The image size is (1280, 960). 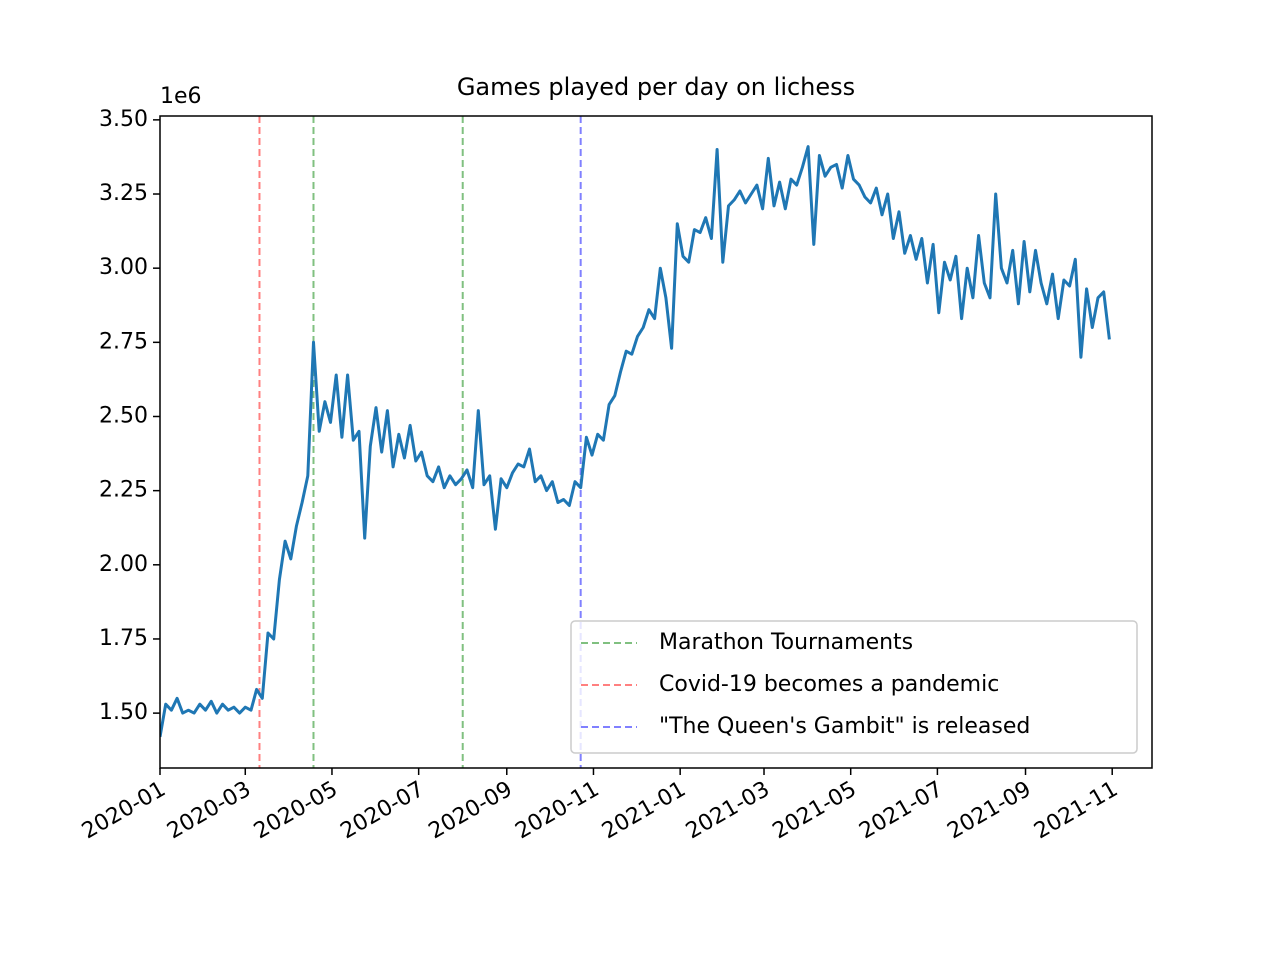 What do you see at coordinates (181, 96) in the screenshot?
I see `y-offset-label: 1e6` at bounding box center [181, 96].